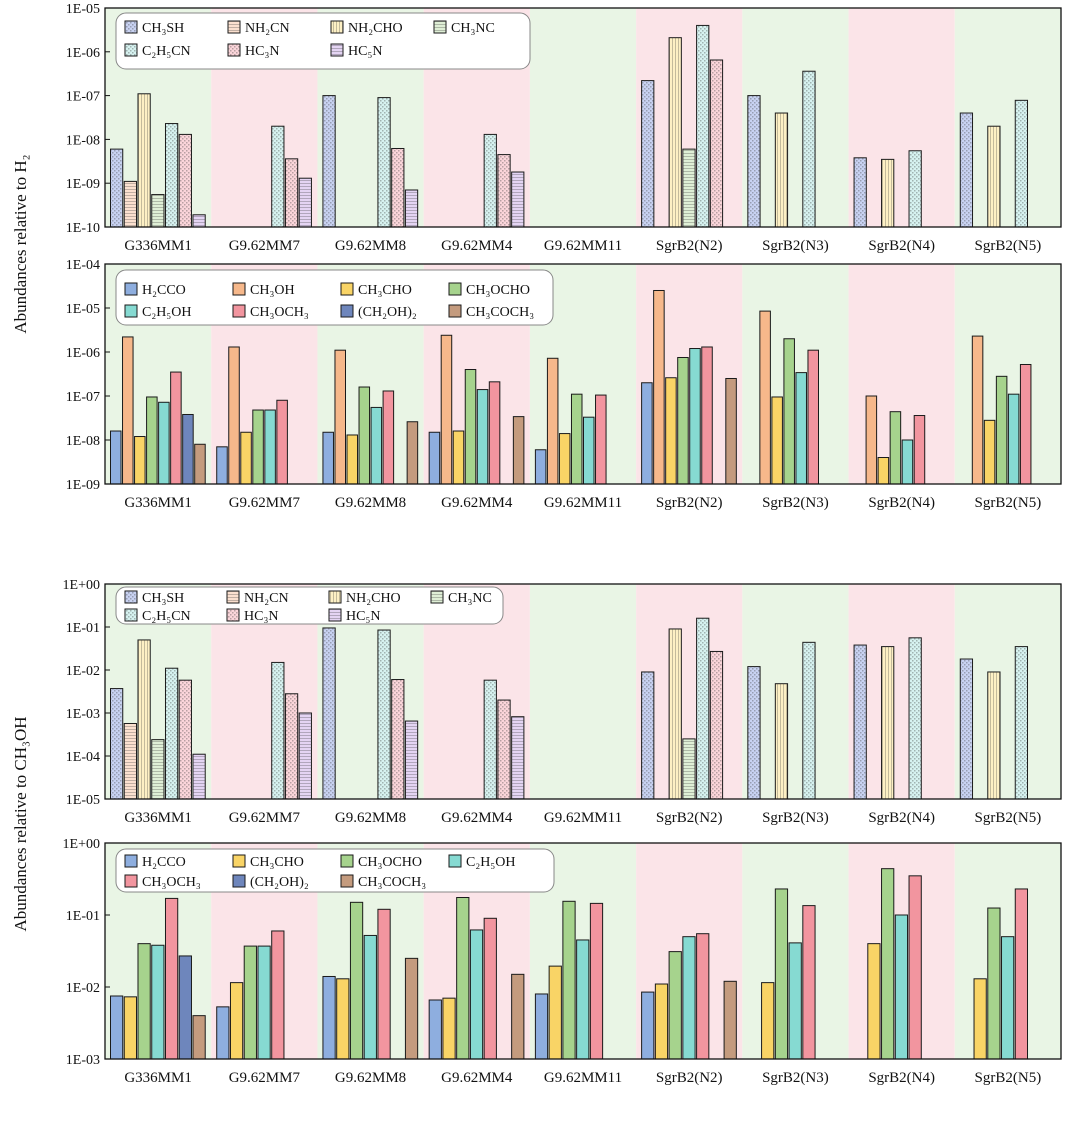 The height and width of the screenshot is (1135, 1079). I want to click on bar-CH3COCH3-SgrB2(N2), so click(731, 431).